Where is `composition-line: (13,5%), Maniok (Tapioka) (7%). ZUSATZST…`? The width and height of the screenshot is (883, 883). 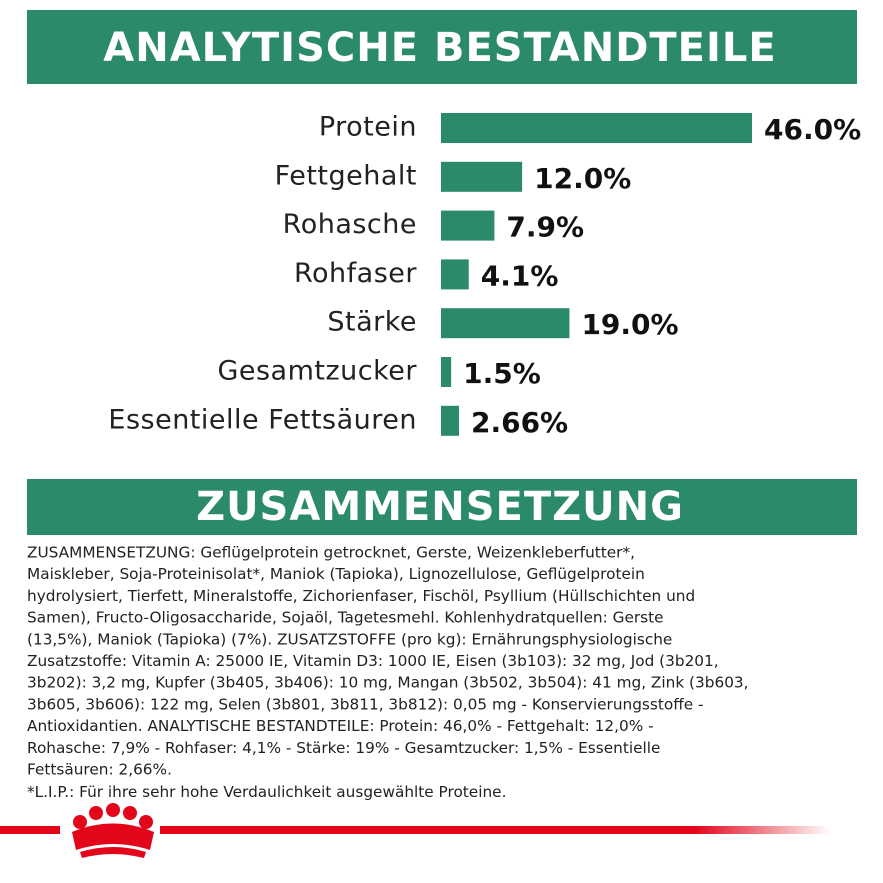
composition-line: (13,5%), Maniok (Tapioka) (7%). ZUSATZST… is located at coordinates (349, 639).